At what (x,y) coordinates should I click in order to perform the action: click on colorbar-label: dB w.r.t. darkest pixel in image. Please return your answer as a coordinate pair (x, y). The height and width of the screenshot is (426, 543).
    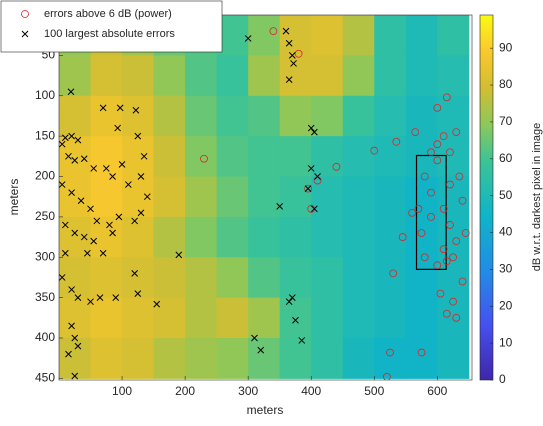
    Looking at the image, I should click on (537, 197).